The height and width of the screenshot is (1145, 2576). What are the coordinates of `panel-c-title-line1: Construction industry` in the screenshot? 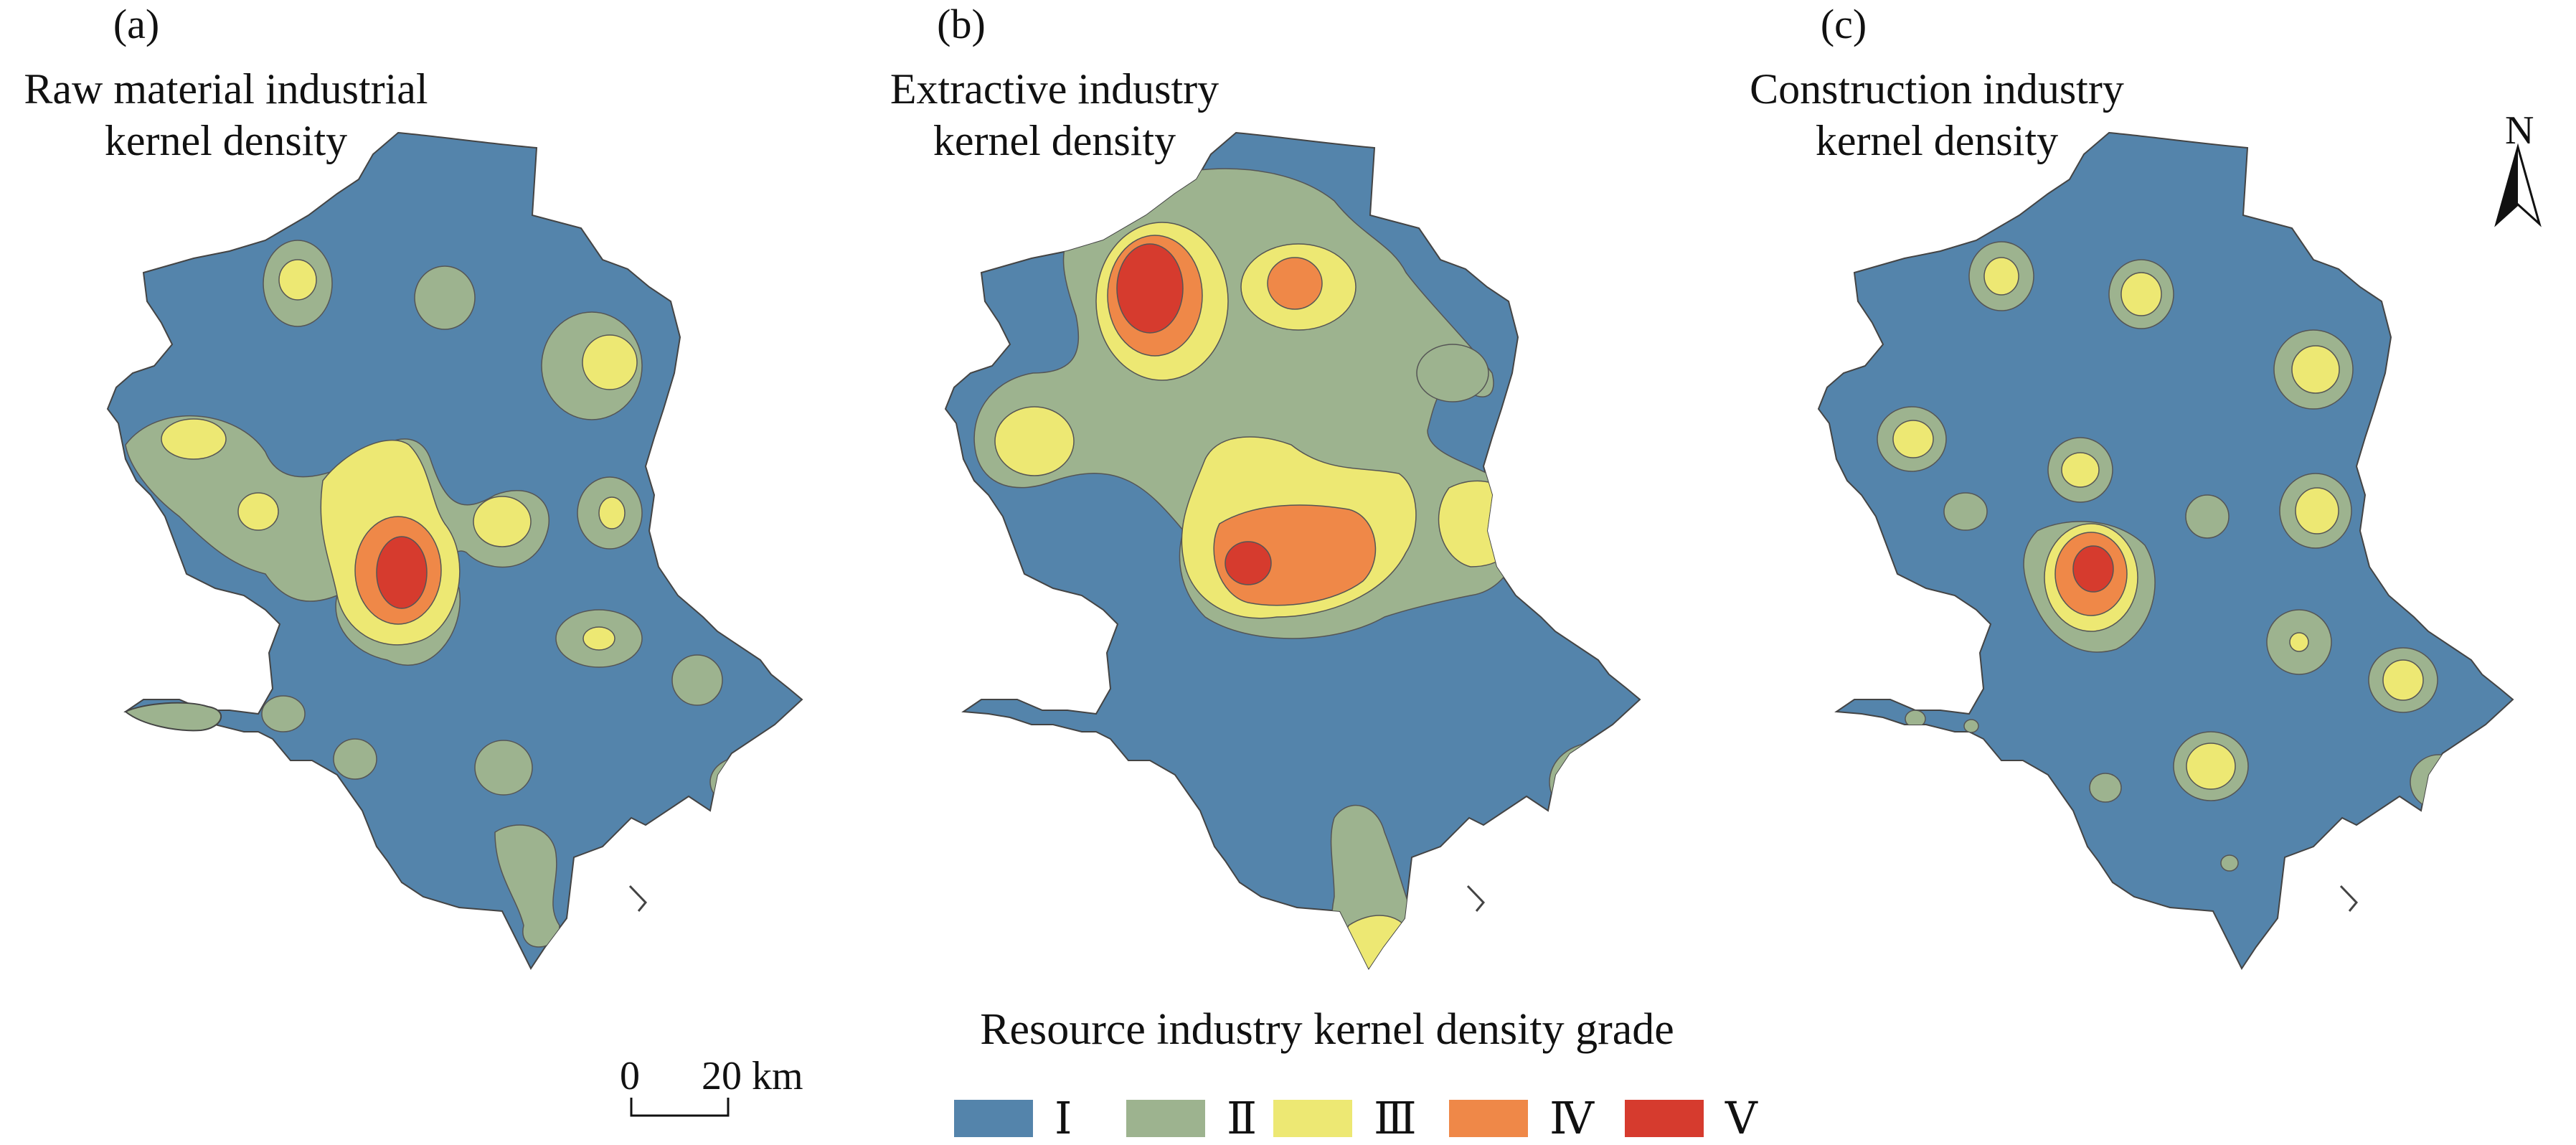 It's located at (1937, 89).